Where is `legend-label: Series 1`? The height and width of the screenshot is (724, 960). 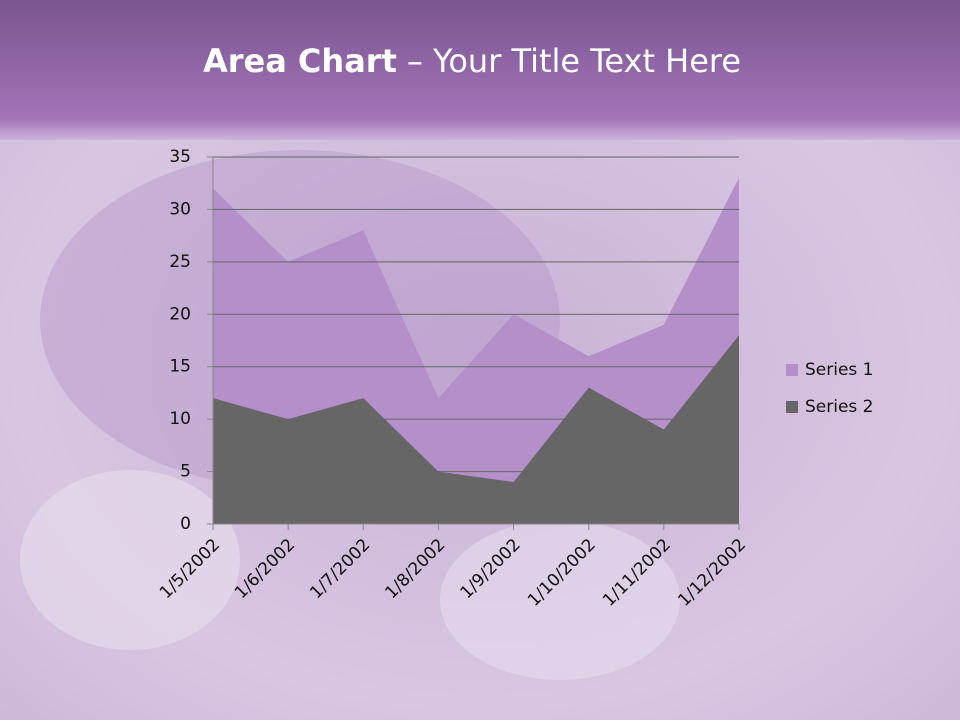 legend-label: Series 1 is located at coordinates (839, 370).